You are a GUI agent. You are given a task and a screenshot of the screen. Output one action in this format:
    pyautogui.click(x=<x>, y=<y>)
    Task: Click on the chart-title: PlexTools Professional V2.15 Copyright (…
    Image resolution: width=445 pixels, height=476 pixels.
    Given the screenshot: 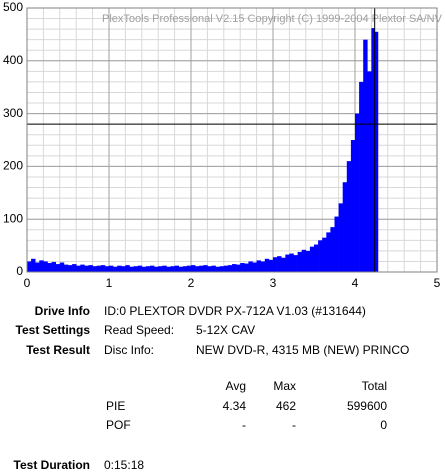 What is the action you would take?
    pyautogui.click(x=272, y=19)
    